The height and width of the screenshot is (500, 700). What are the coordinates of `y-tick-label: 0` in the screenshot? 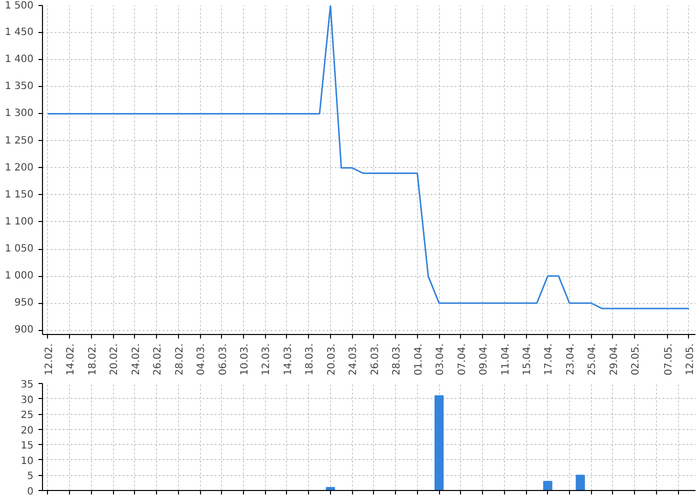 It's located at (30, 492).